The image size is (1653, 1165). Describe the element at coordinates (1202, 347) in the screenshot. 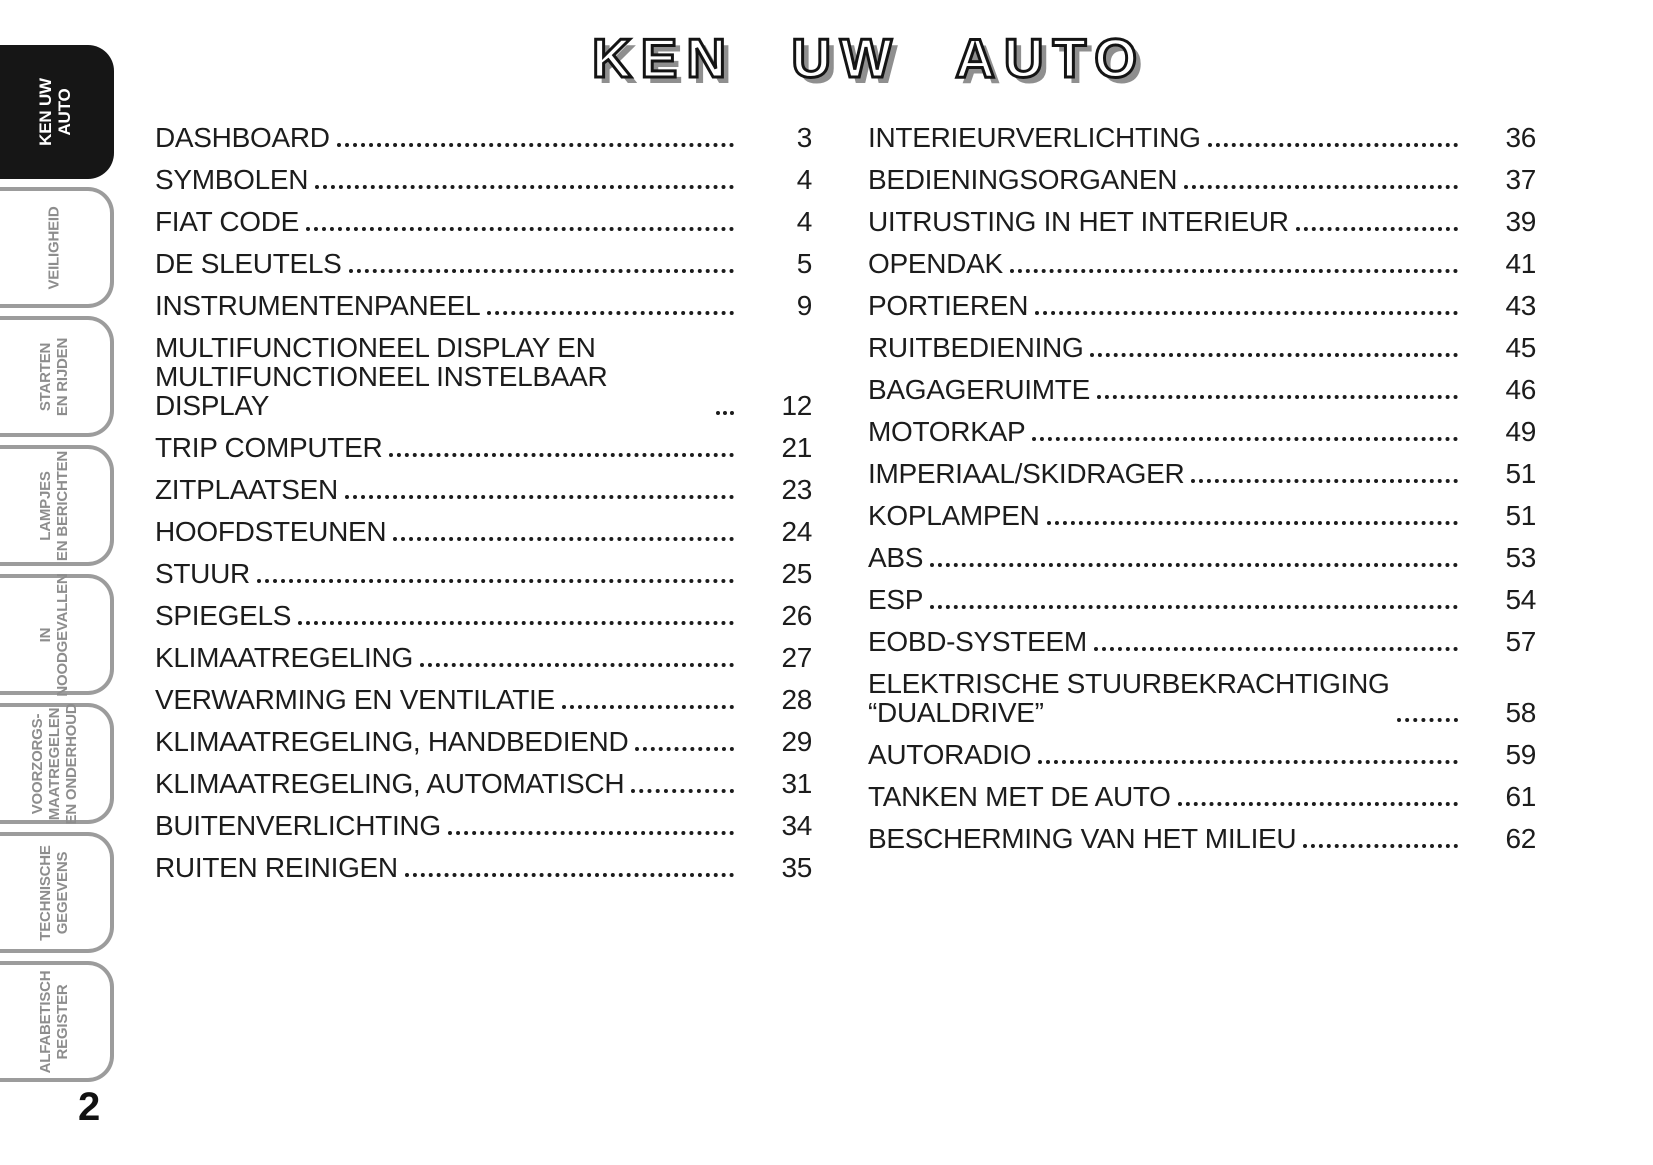

I see `toc-entry: RUITBEDIENING 45` at that location.